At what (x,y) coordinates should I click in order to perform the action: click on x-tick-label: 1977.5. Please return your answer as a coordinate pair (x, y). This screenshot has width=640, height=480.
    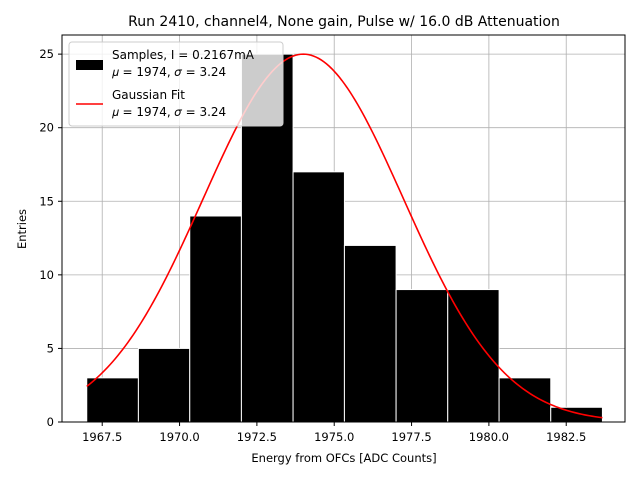
    Looking at the image, I should click on (411, 437).